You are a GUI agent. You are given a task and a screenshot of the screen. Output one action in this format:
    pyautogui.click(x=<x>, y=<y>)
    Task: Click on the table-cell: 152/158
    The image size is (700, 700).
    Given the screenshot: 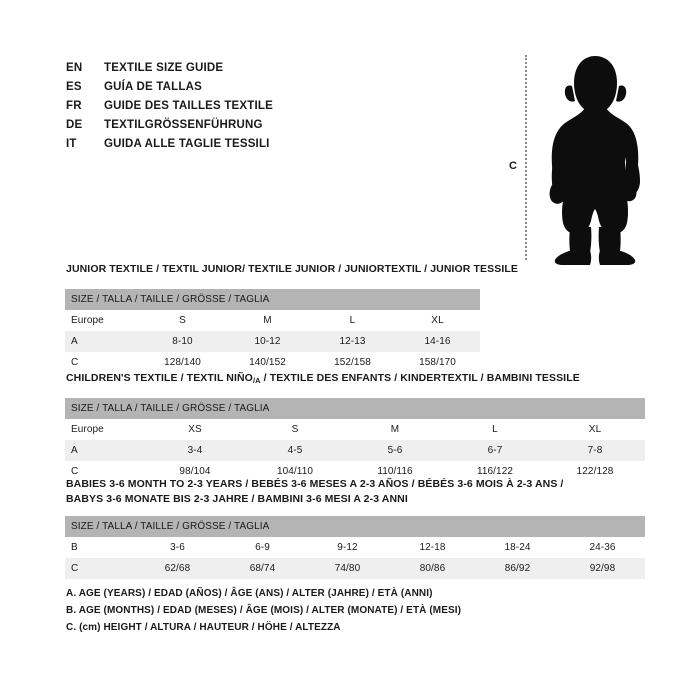 What is the action you would take?
    pyautogui.click(x=352, y=362)
    